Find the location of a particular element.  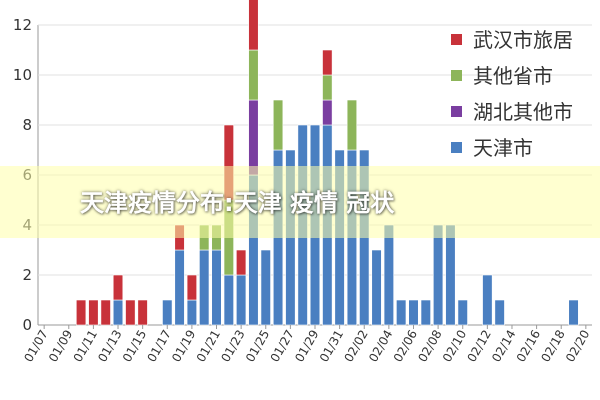

legend-label: 武汉市旅居 is located at coordinates (523, 40).